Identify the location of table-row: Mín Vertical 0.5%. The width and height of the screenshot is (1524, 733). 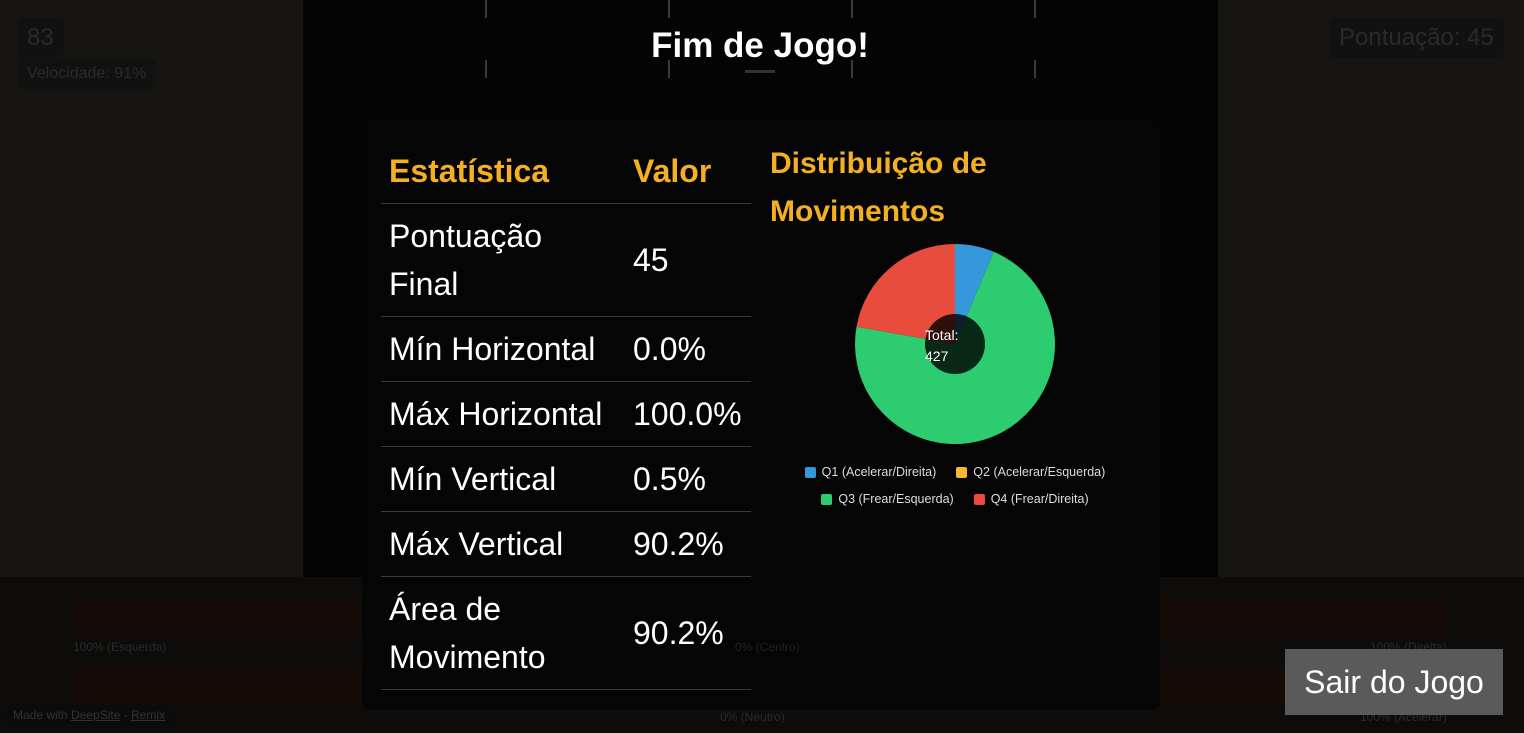
(566, 478).